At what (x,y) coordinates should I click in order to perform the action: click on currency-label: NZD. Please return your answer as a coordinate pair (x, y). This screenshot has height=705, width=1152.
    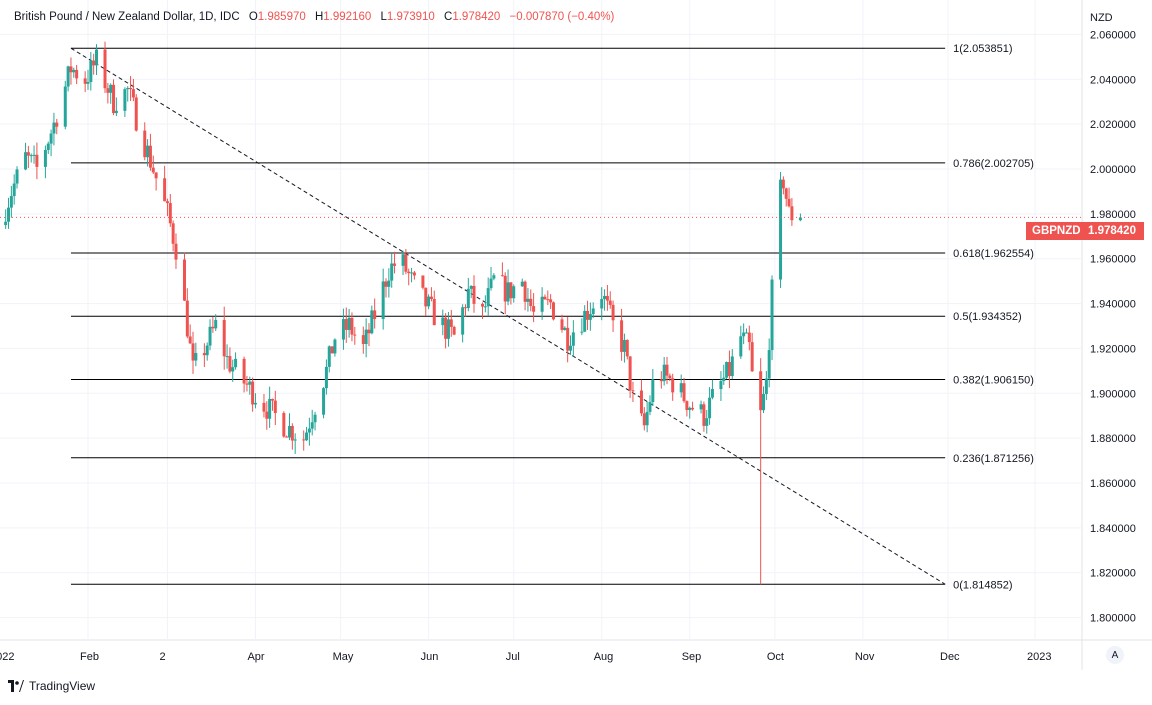
    Looking at the image, I should click on (1101, 18).